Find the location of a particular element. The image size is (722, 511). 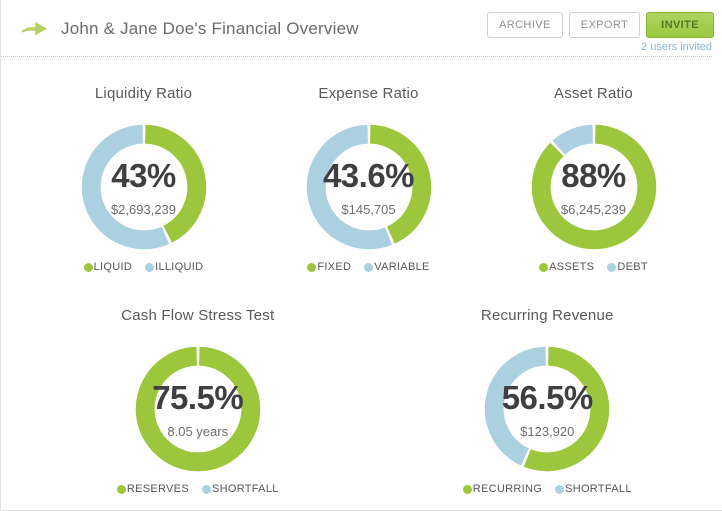

invite-button: INVITE is located at coordinates (680, 25).